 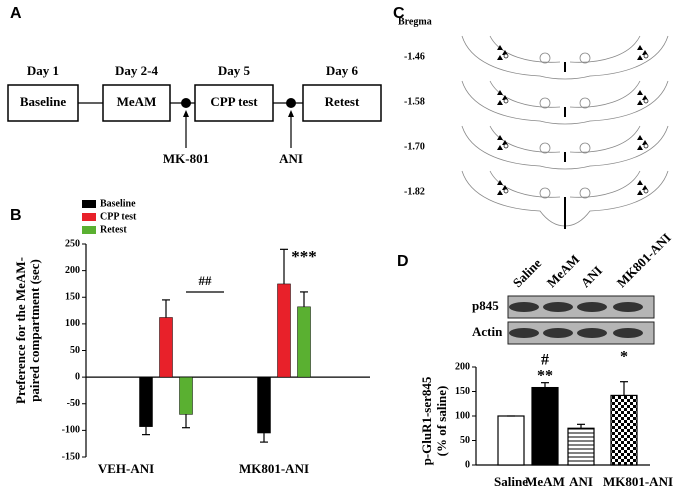 What do you see at coordinates (206, 280) in the screenshot?
I see `annotation: ##` at bounding box center [206, 280].